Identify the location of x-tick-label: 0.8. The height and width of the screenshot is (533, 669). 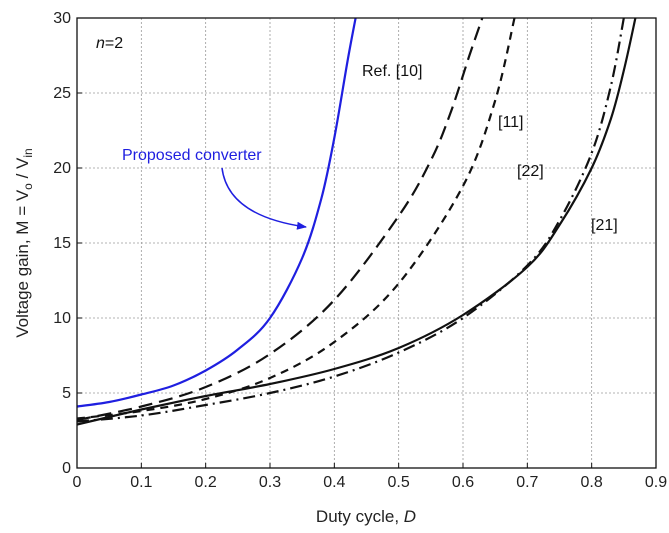
(592, 482).